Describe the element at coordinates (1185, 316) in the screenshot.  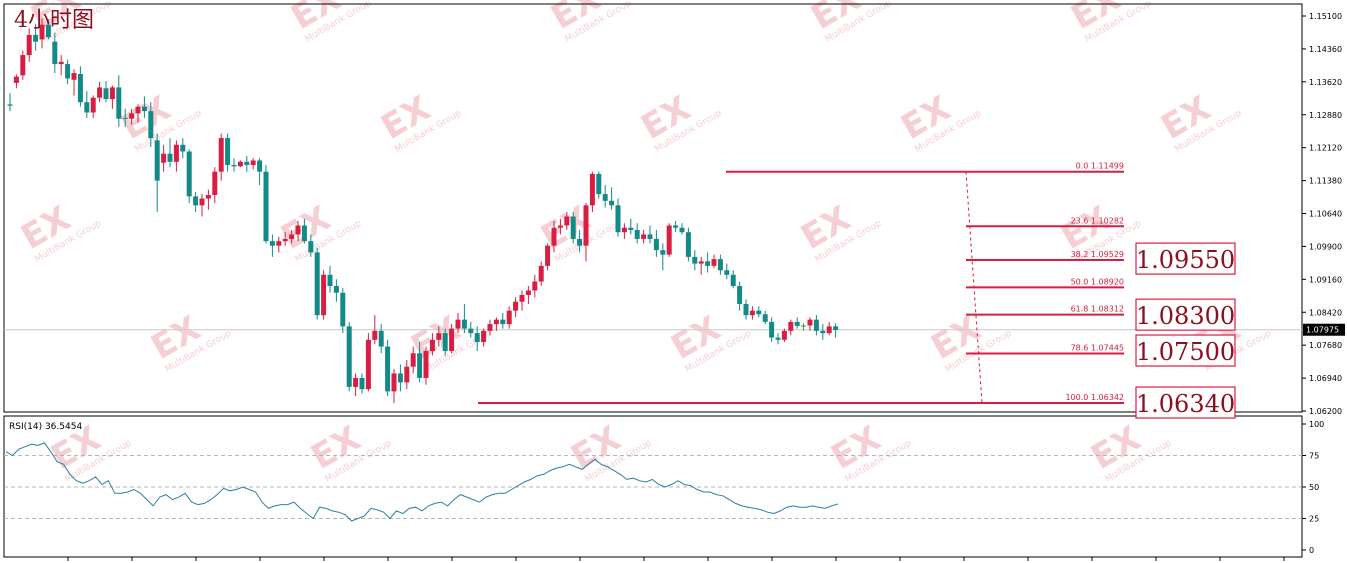
I see `key-level-label: 1.08300` at that location.